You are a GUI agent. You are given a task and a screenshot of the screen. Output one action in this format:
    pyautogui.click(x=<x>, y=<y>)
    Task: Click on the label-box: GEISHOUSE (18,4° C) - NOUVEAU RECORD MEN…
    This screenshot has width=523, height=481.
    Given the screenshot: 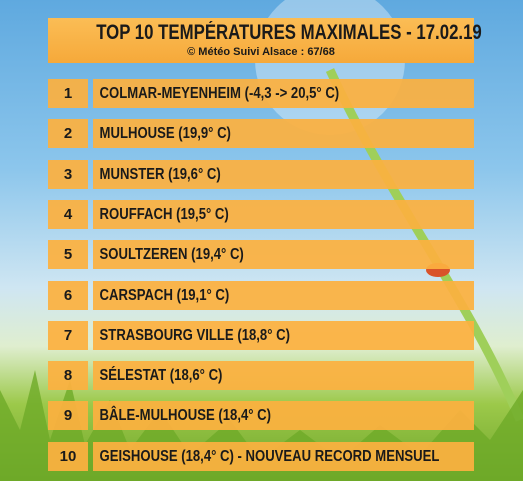 What is the action you would take?
    pyautogui.click(x=283, y=456)
    